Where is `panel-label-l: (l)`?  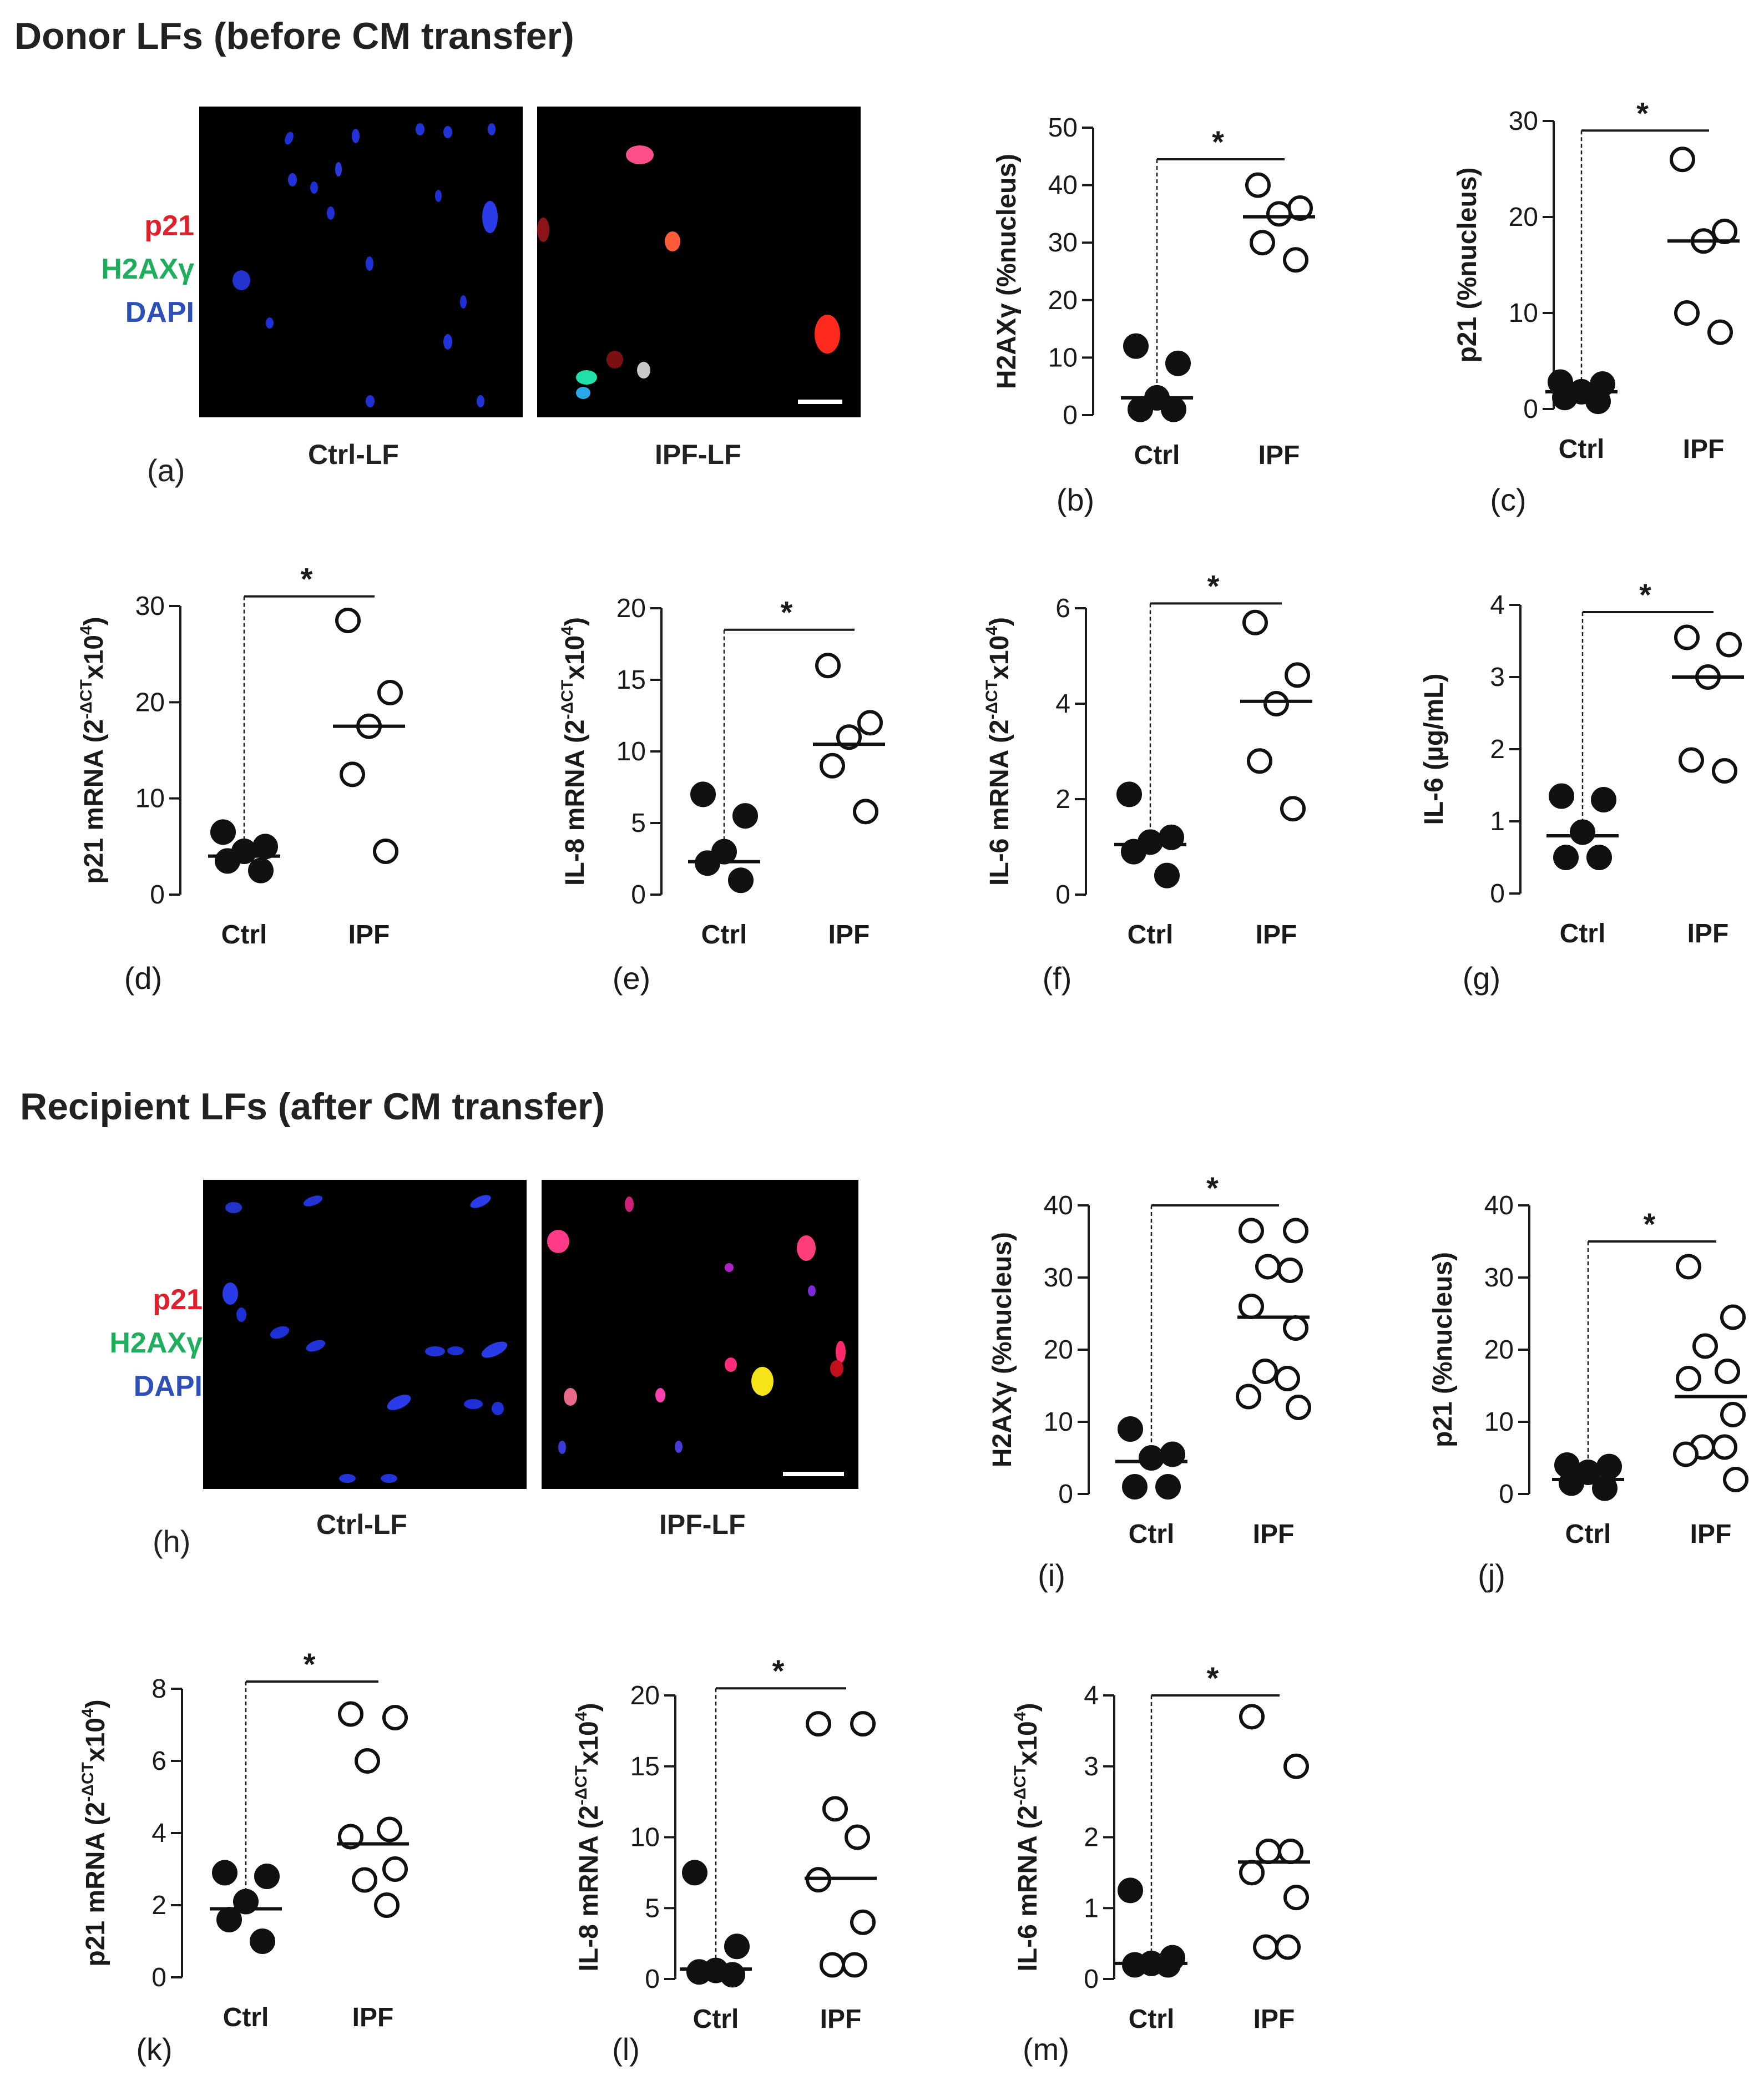
panel-label-l: (l) is located at coordinates (626, 2049).